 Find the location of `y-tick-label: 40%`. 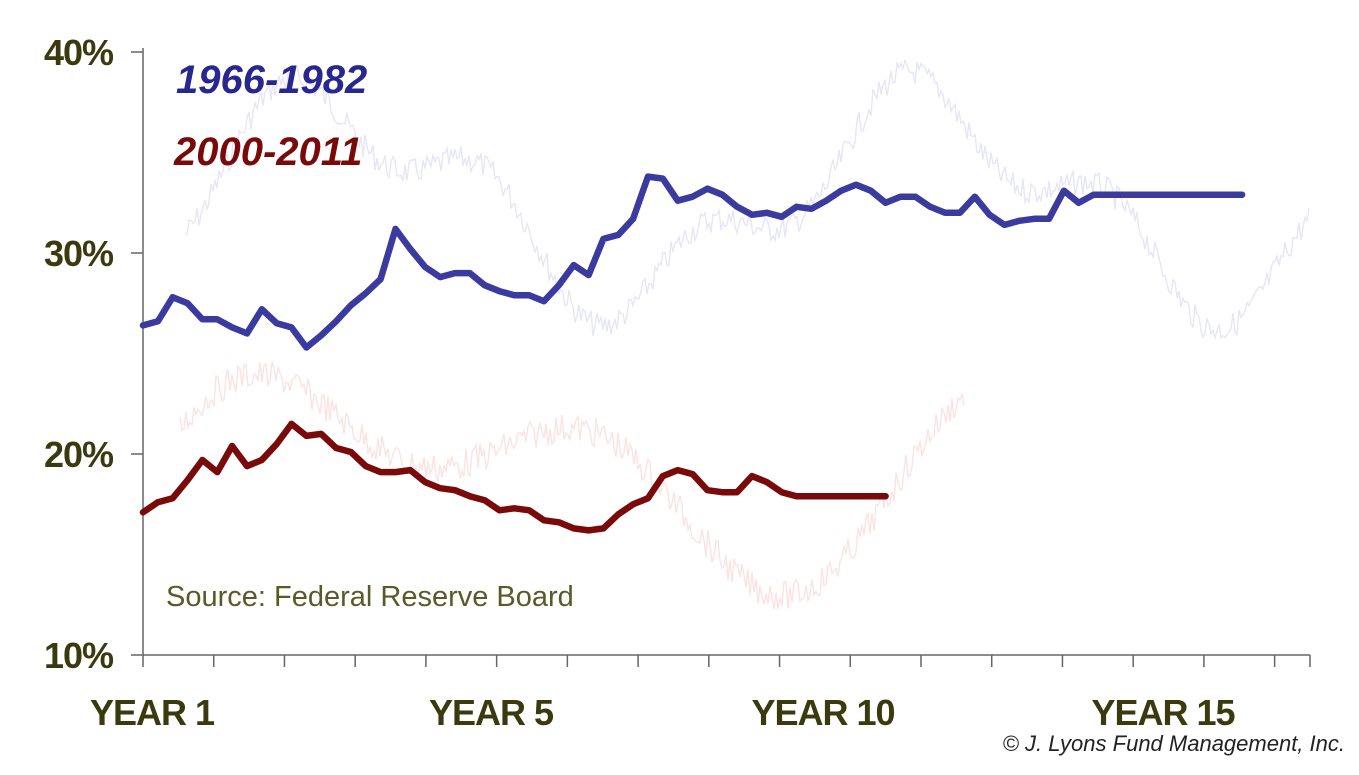

y-tick-label: 40% is located at coordinates (79, 52).